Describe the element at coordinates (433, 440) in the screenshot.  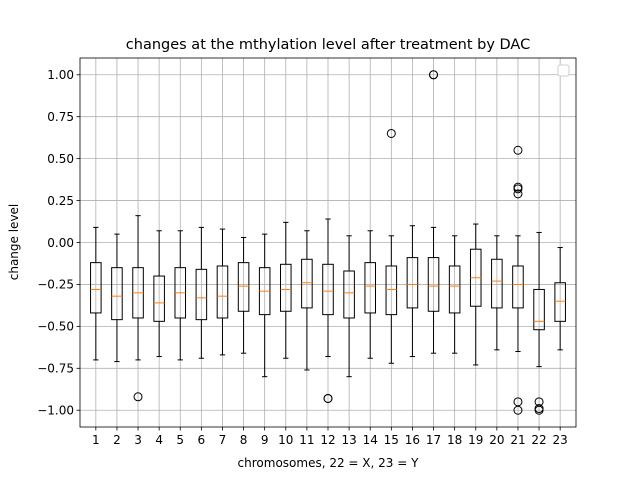
I see `x-tick-label: 17` at that location.